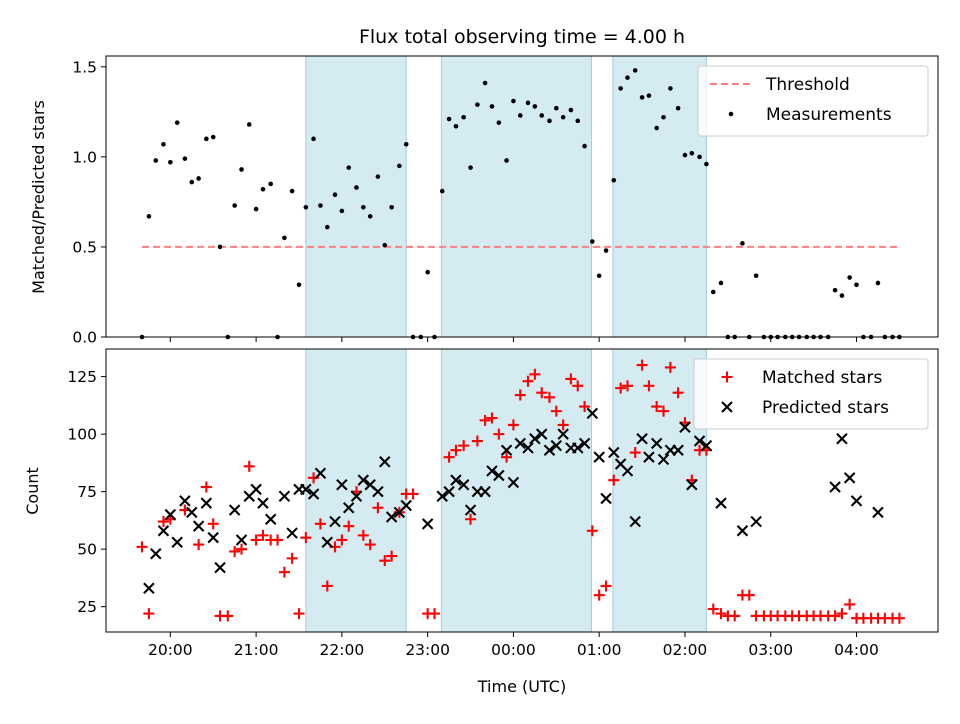  I want to click on x-tick-label: 22:00, so click(342, 650).